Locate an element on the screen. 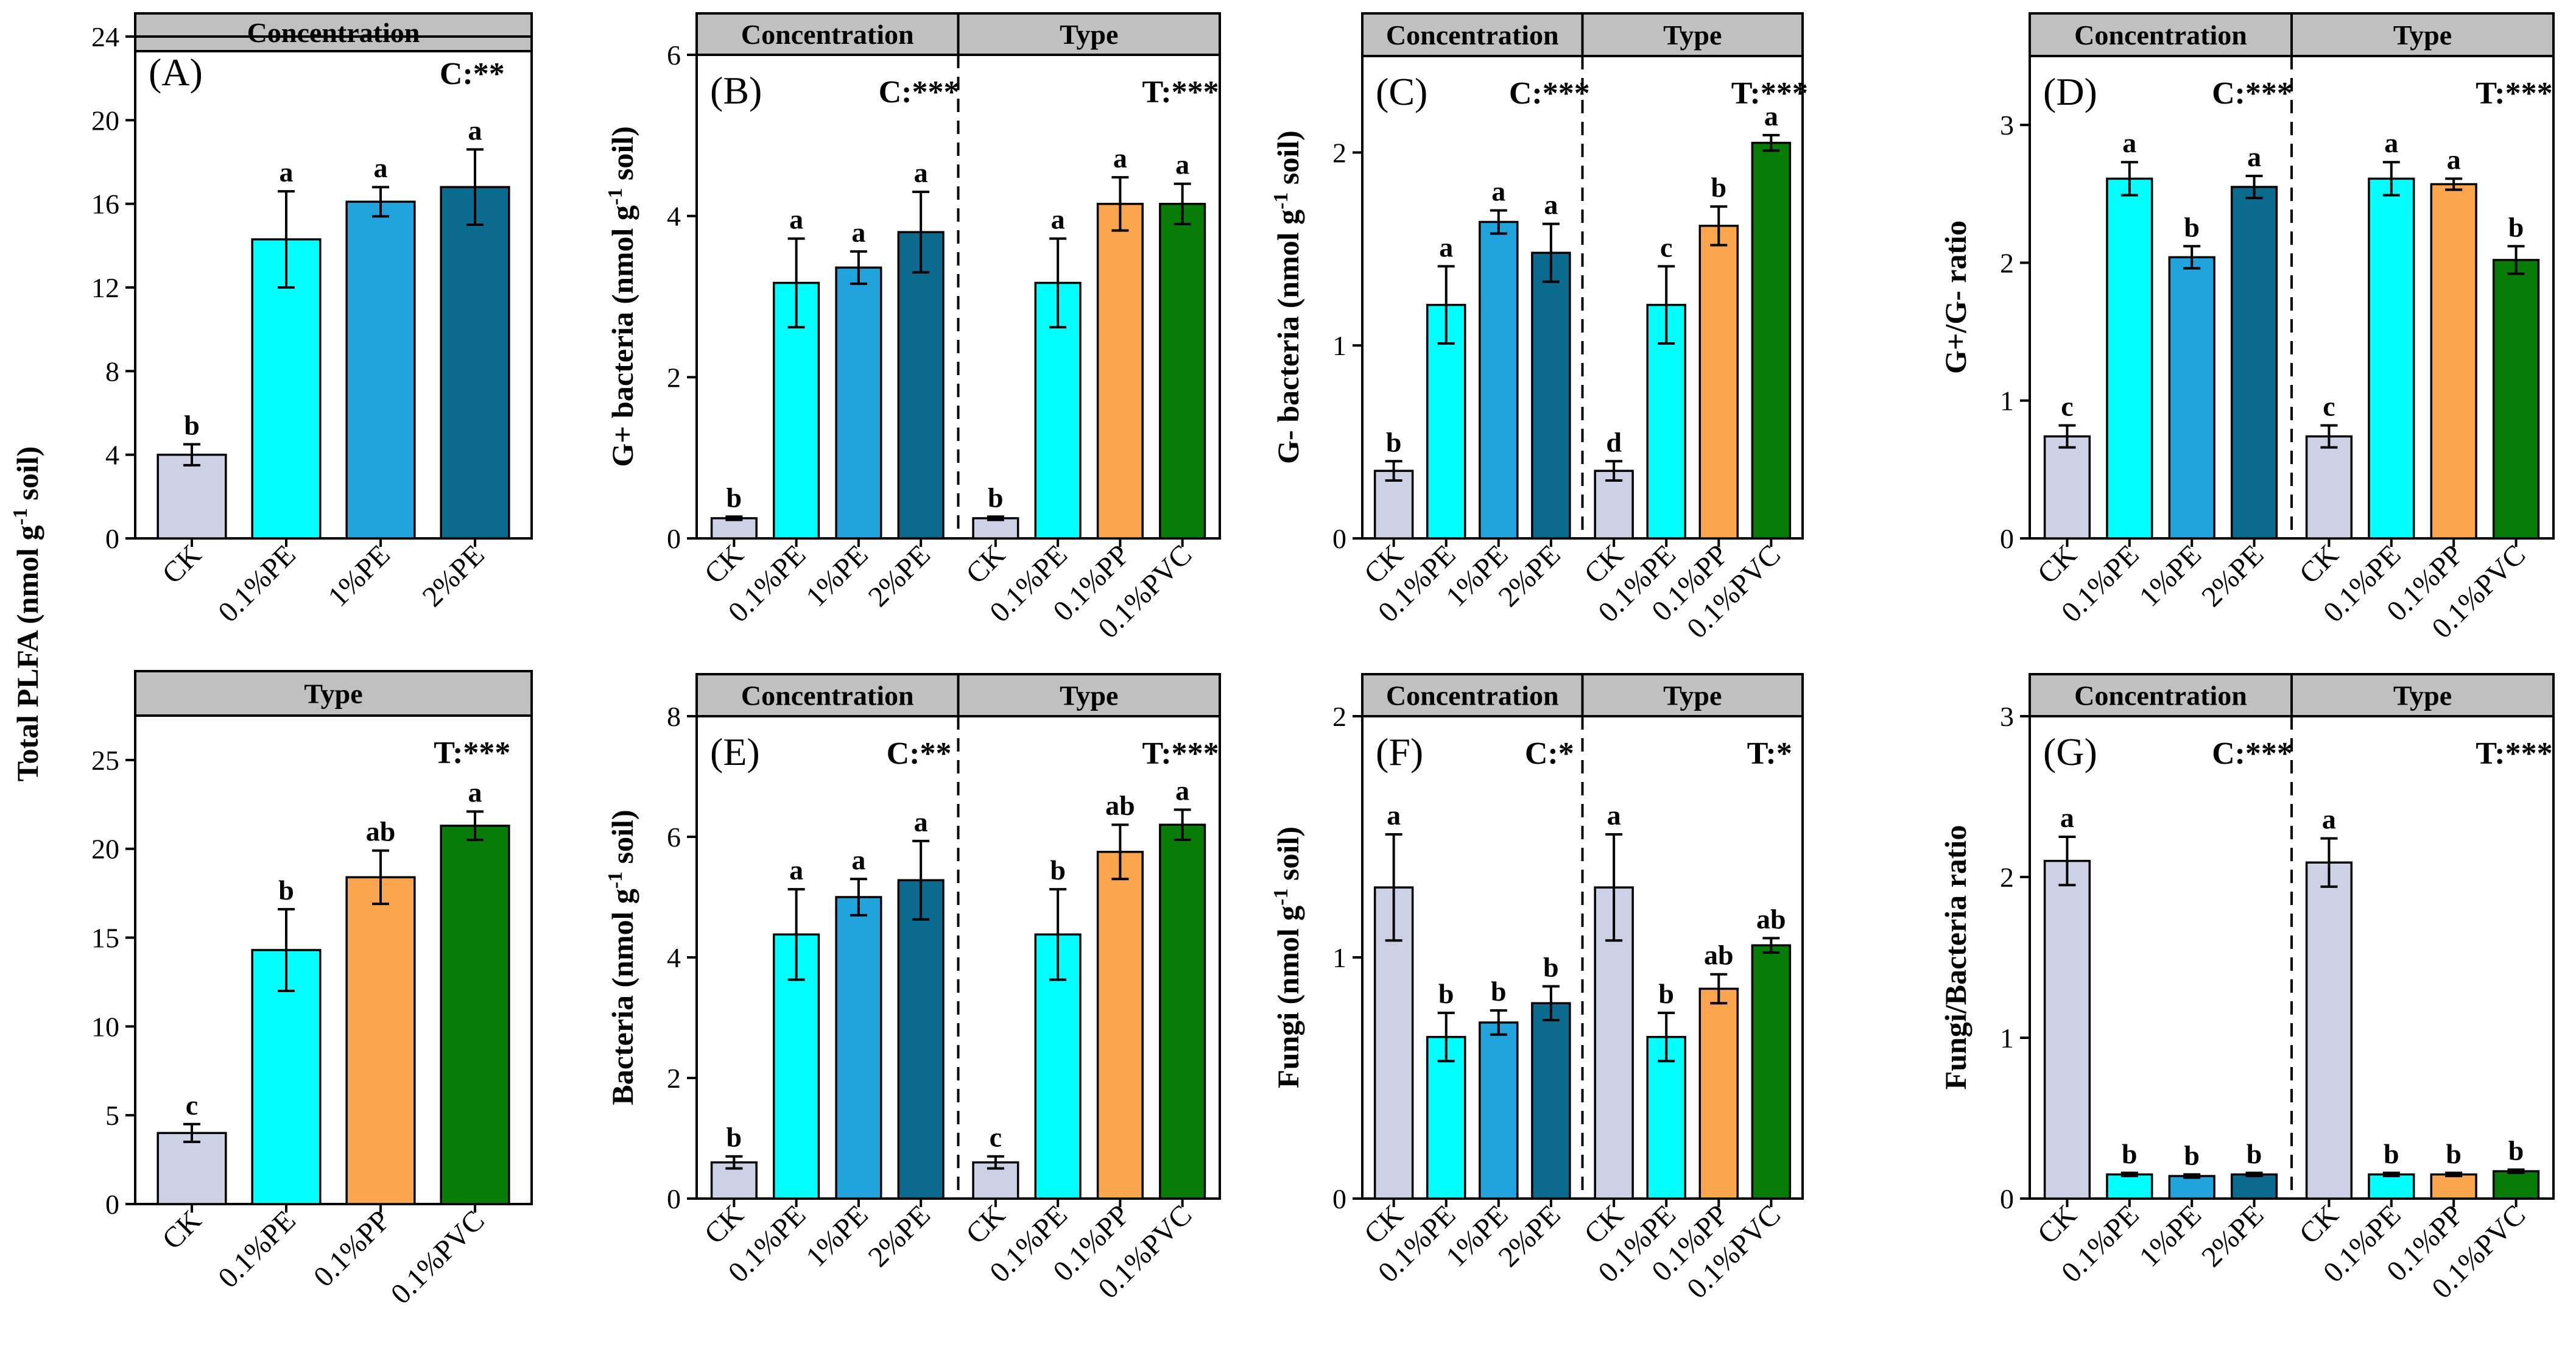 This screenshot has width=2576, height=1349. y-tick-label: 6 is located at coordinates (674, 837).